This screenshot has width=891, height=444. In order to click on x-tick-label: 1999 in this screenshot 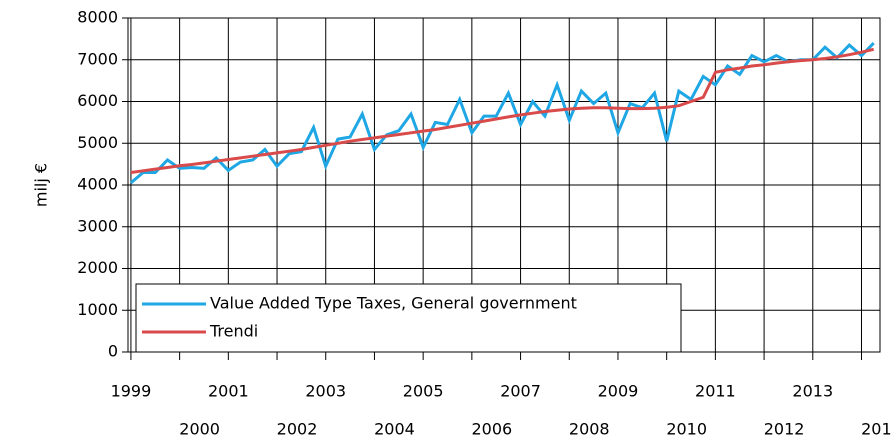, I will do `click(131, 391)`.